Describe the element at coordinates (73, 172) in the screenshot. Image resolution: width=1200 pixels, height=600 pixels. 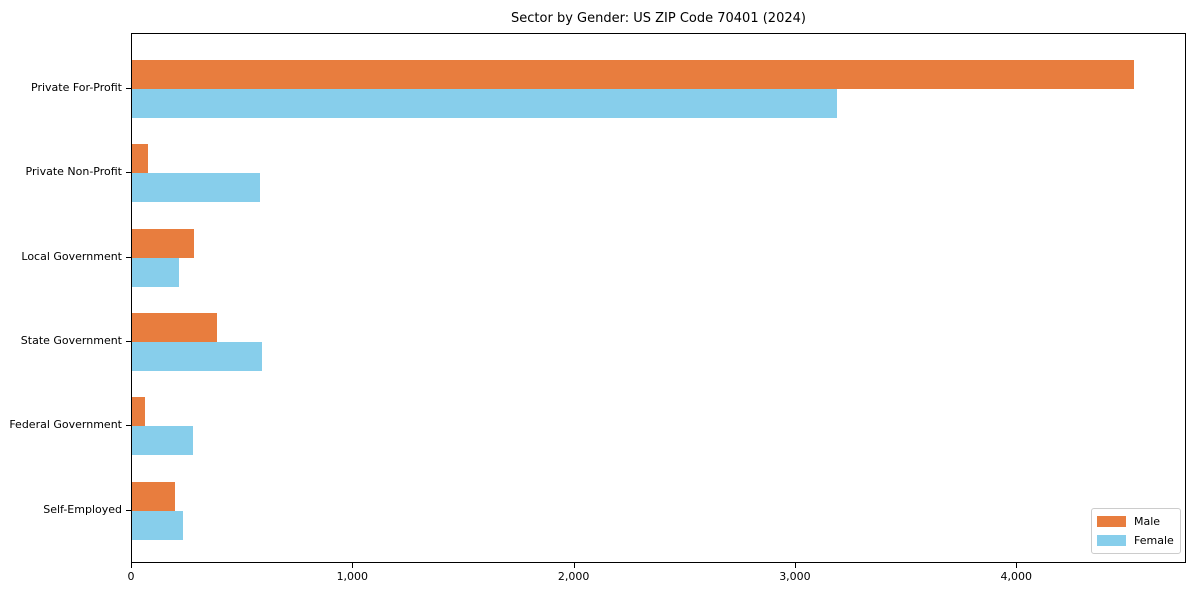
I see `y-axis-category-label: Private Non-Profit` at that location.